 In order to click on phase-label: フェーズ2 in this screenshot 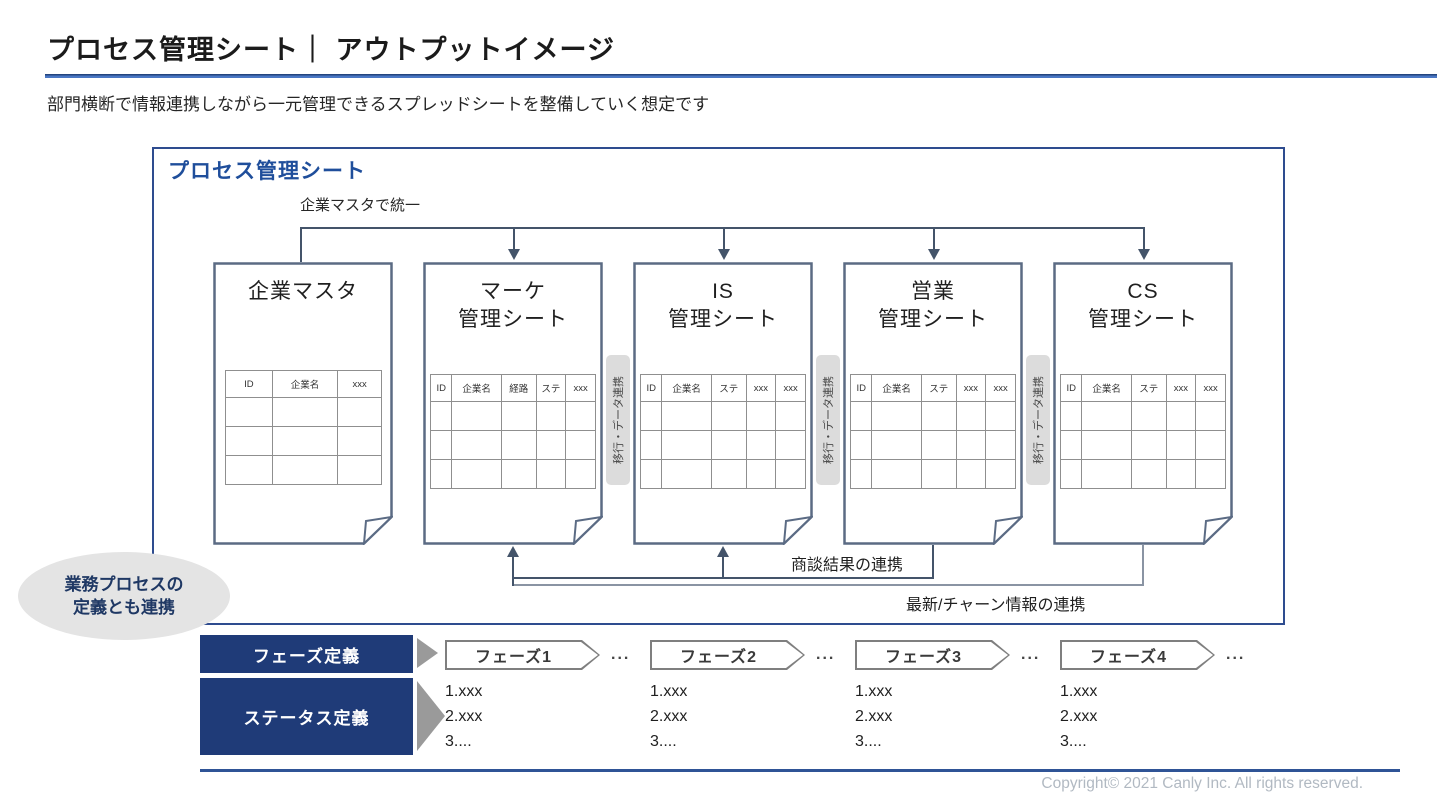, I will do `click(718, 657)`.